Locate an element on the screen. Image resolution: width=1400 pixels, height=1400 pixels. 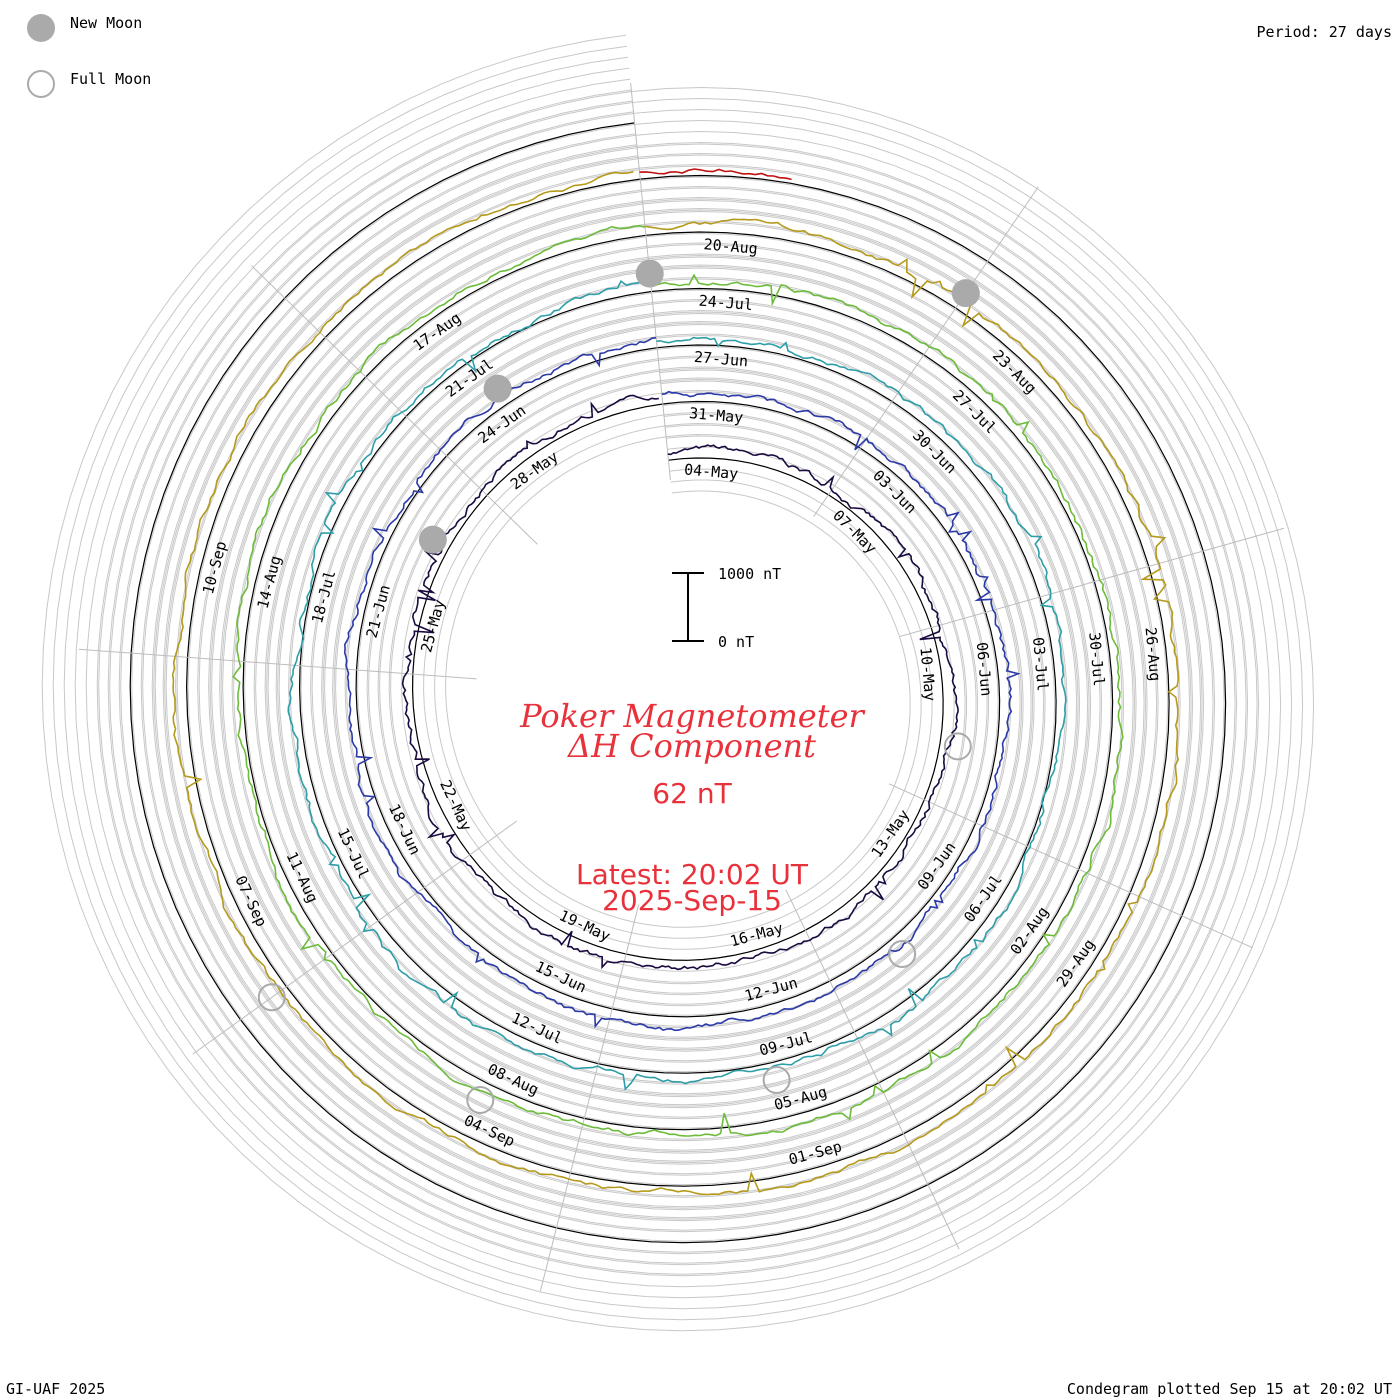
current-value: 62 nT is located at coordinates (692, 793).